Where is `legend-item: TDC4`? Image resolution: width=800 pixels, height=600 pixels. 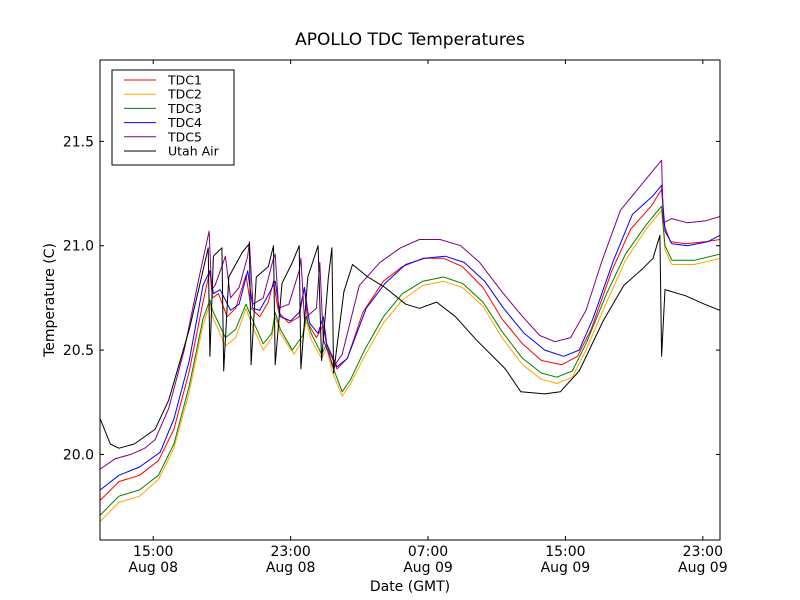
legend-item: TDC4 is located at coordinates (163, 122).